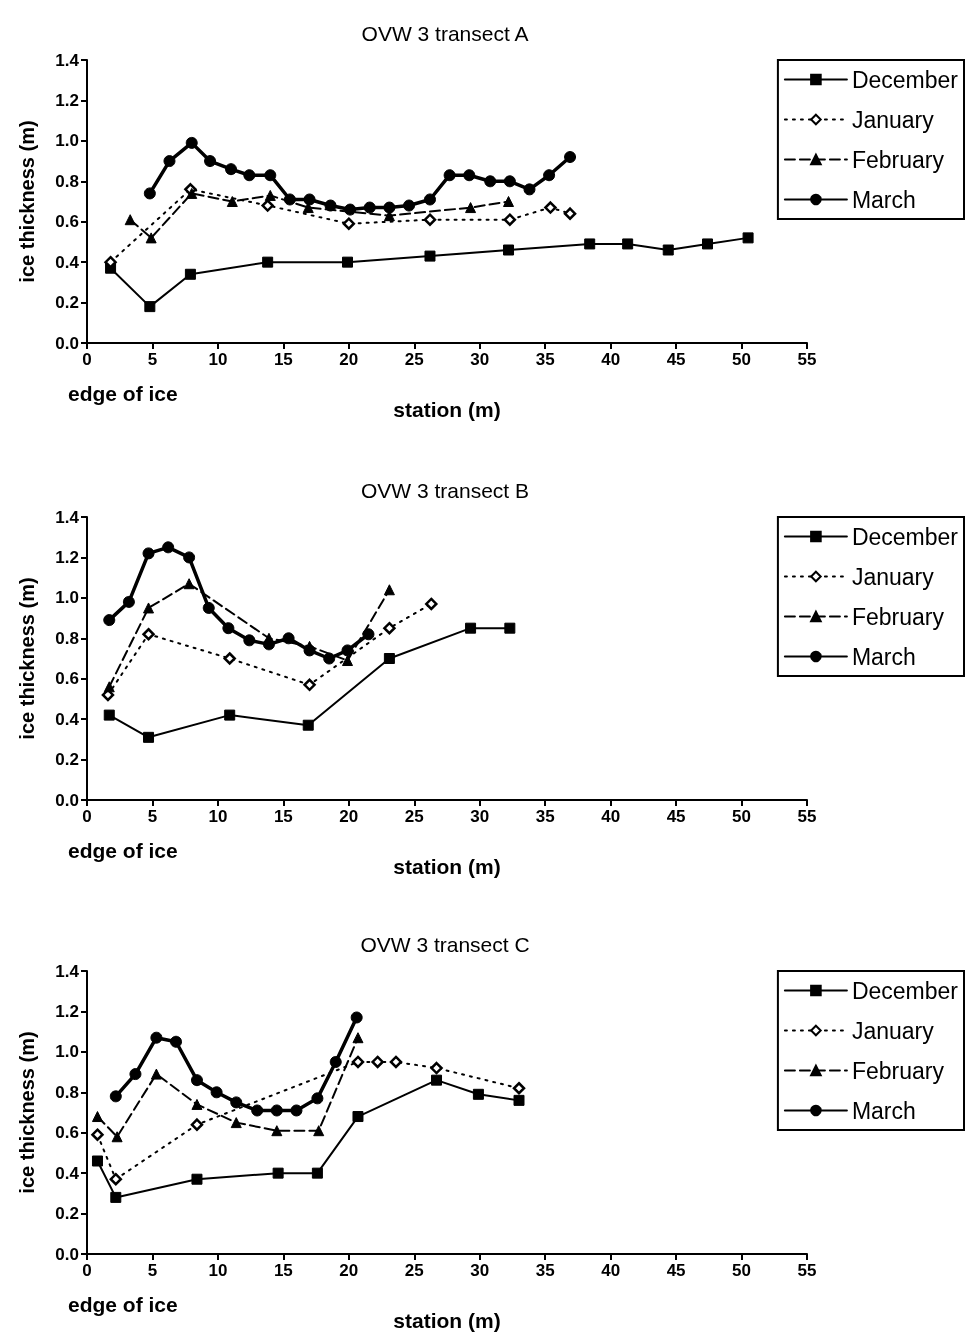 This screenshot has width=970, height=1338. Describe the element at coordinates (445, 490) in the screenshot. I see `chart-title: OVW 3 transect B` at that location.